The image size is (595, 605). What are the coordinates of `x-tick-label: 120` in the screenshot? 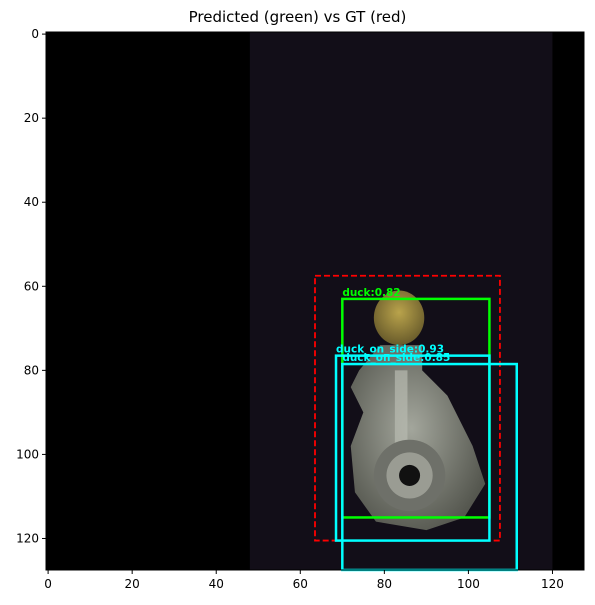 It's located at (552, 584).